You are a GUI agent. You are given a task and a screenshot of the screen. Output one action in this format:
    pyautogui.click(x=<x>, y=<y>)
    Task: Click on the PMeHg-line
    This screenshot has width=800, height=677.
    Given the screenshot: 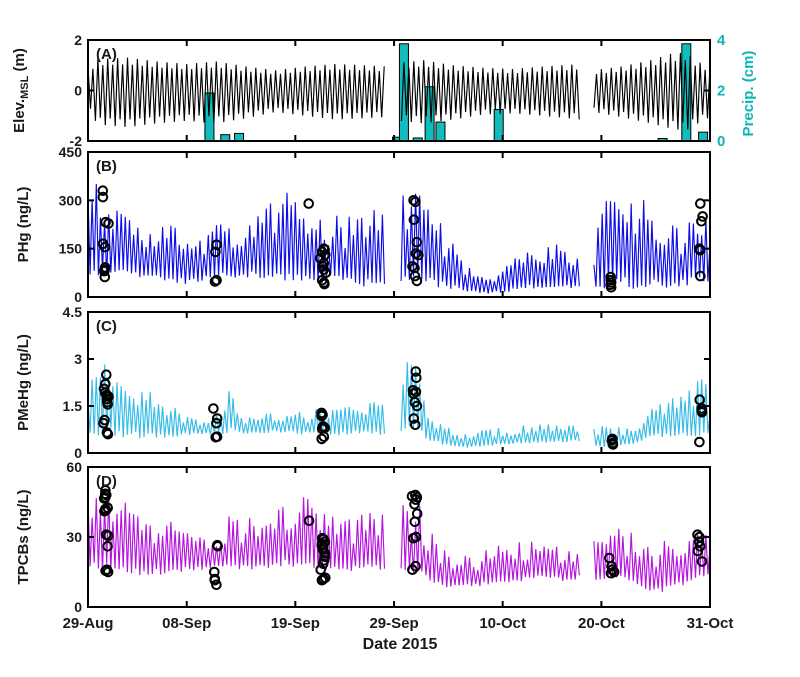 What is the action you would take?
    pyautogui.click(x=652, y=413)
    